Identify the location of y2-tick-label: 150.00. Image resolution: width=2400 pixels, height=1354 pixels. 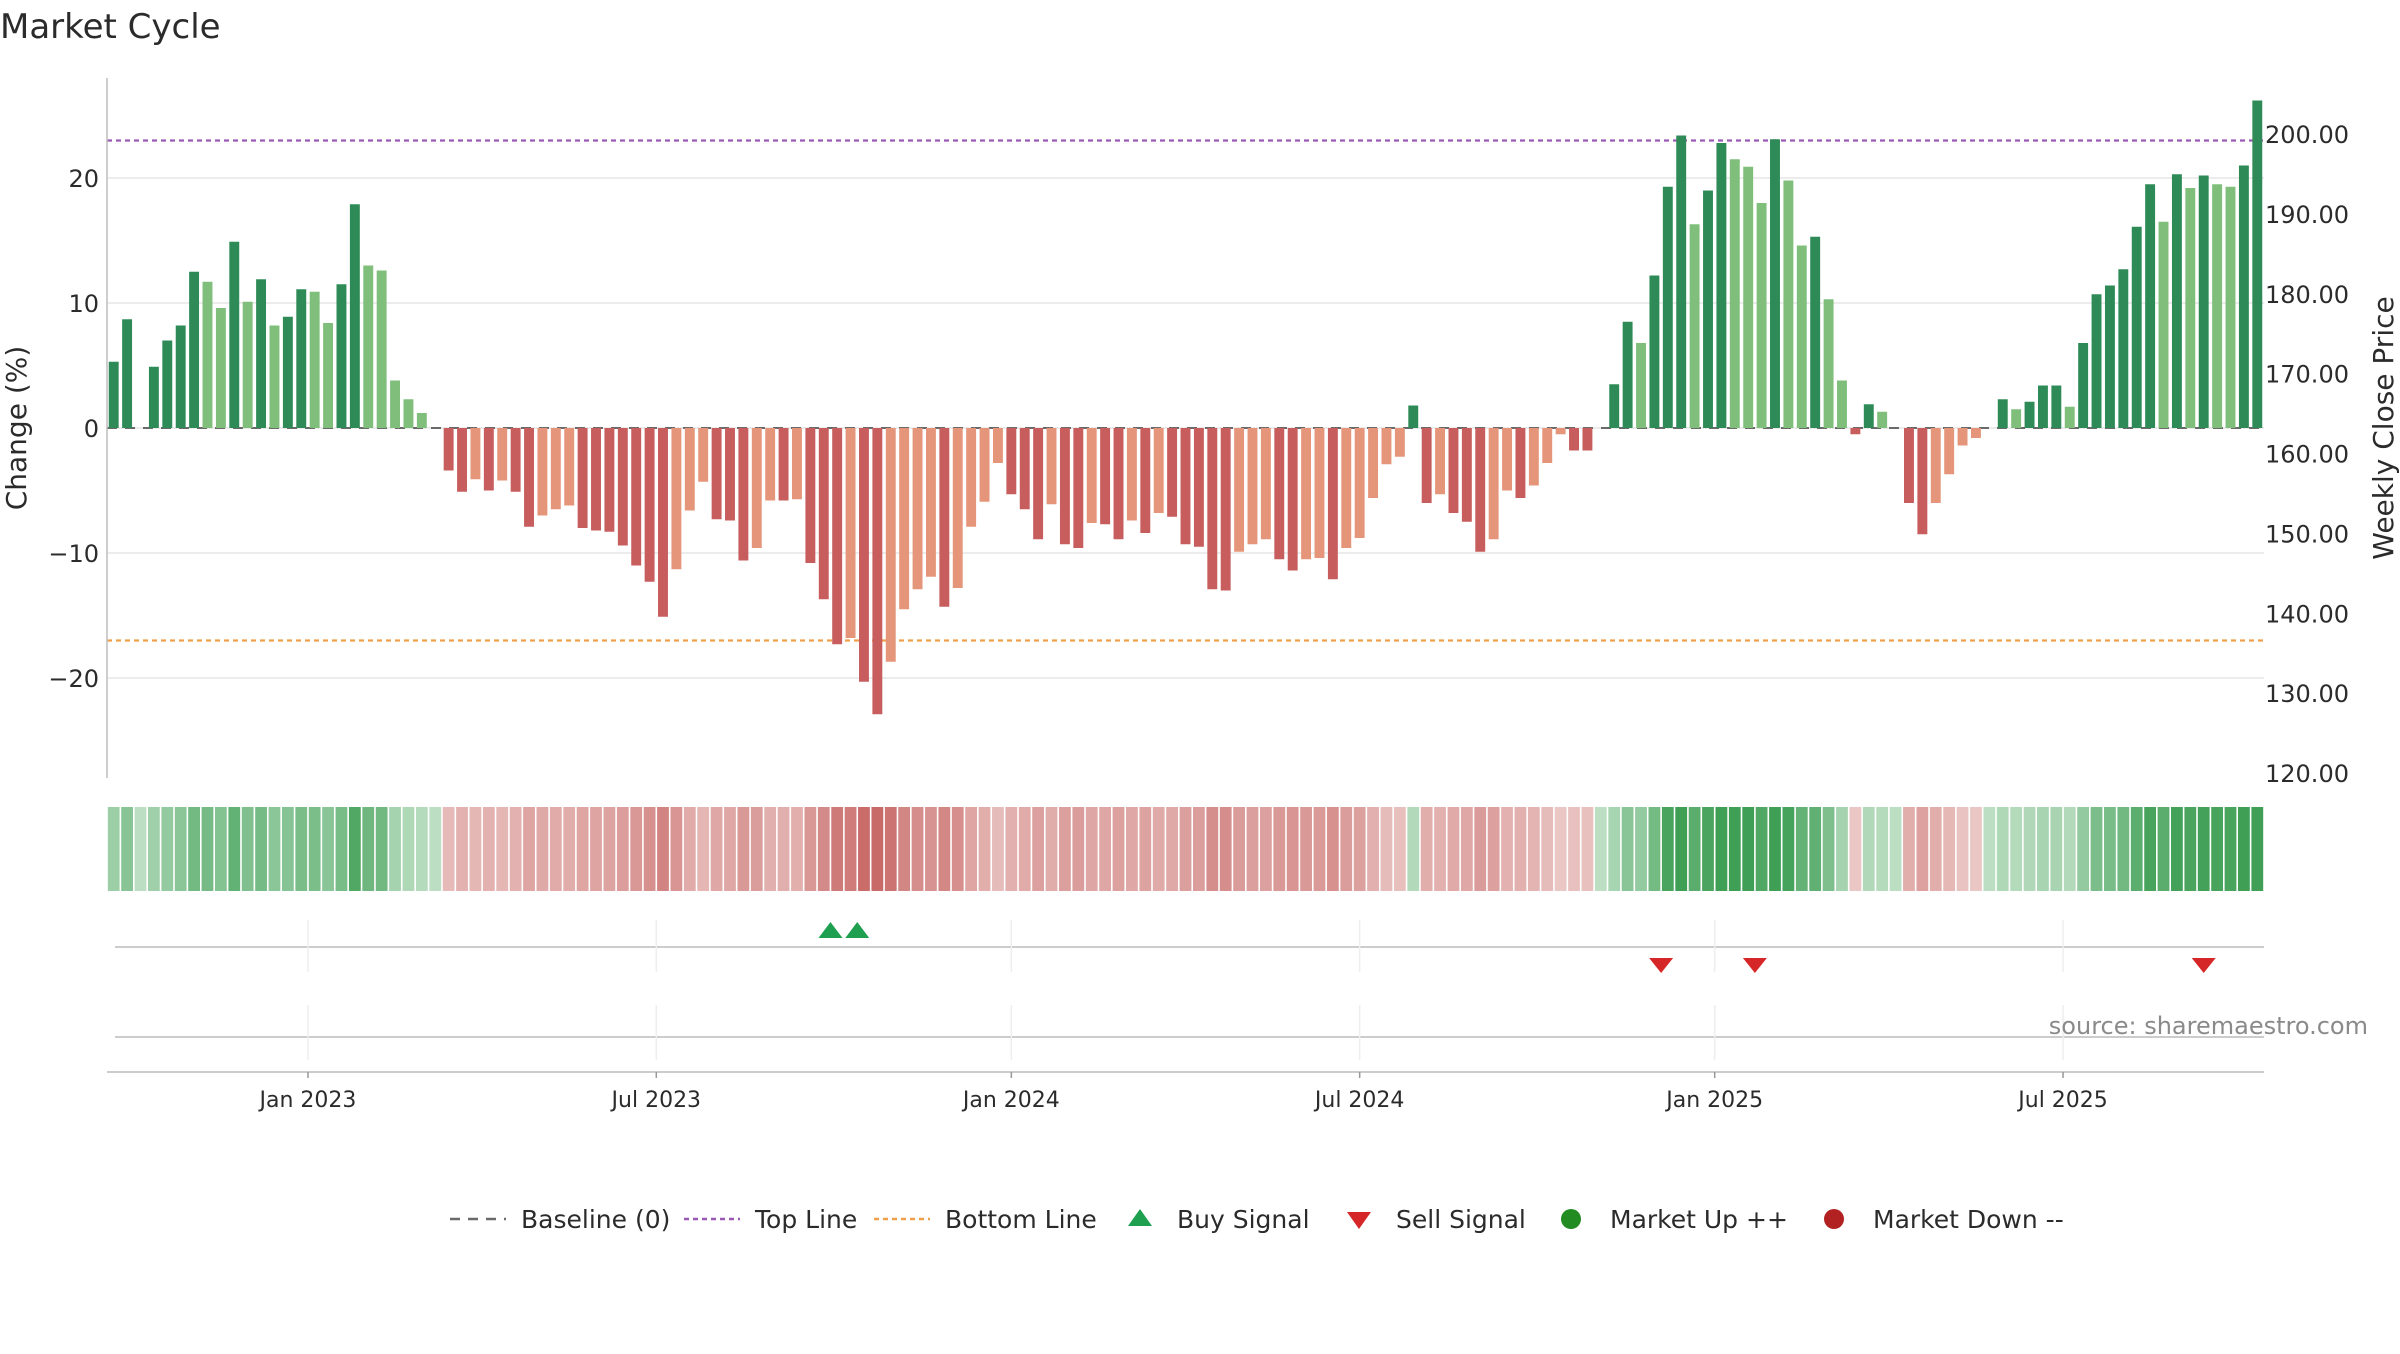
(2307, 534).